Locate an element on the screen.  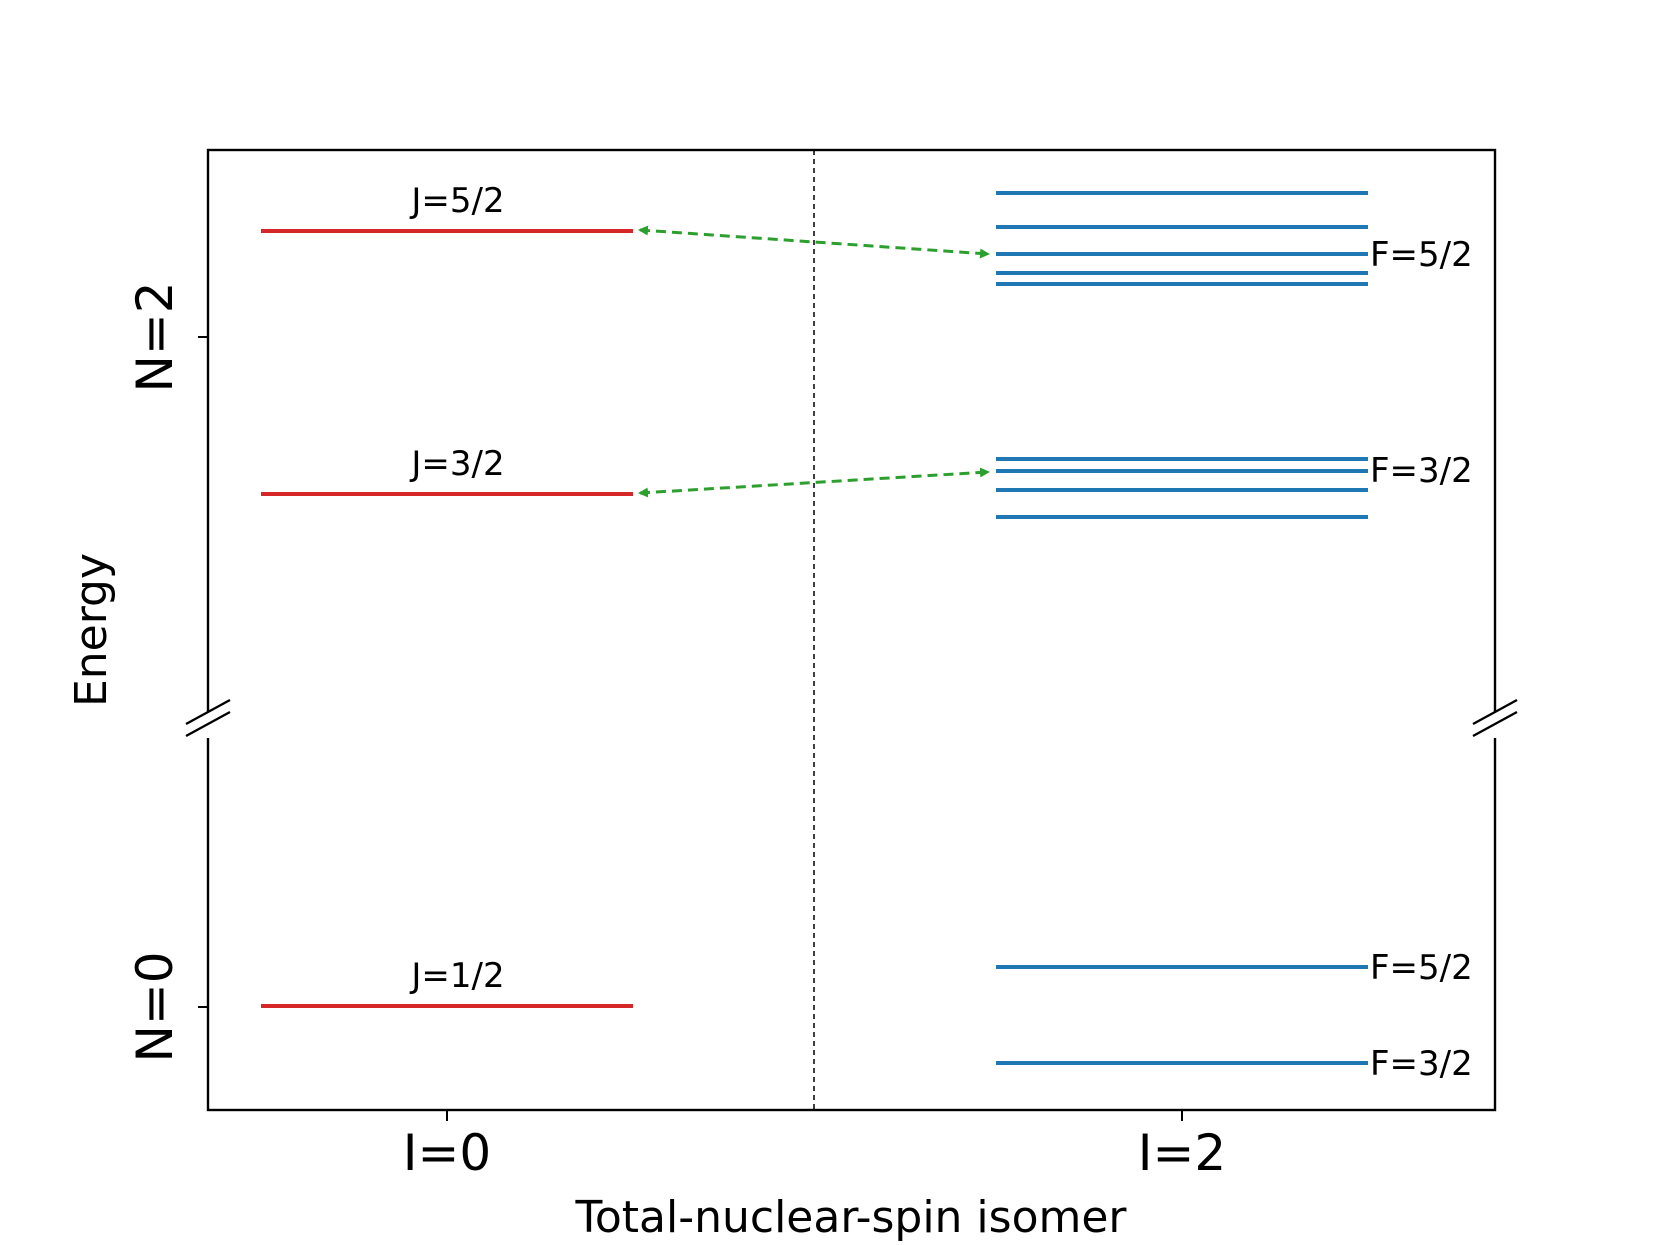
y-tick-label-n2: N=2 is located at coordinates (155, 336).